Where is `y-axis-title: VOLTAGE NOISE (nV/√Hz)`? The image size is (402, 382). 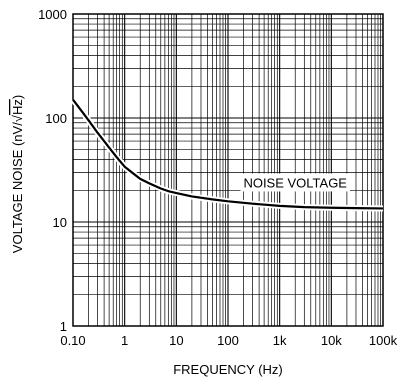 y-axis-title: VOLTAGE NOISE (nV/√Hz) is located at coordinates (17, 174).